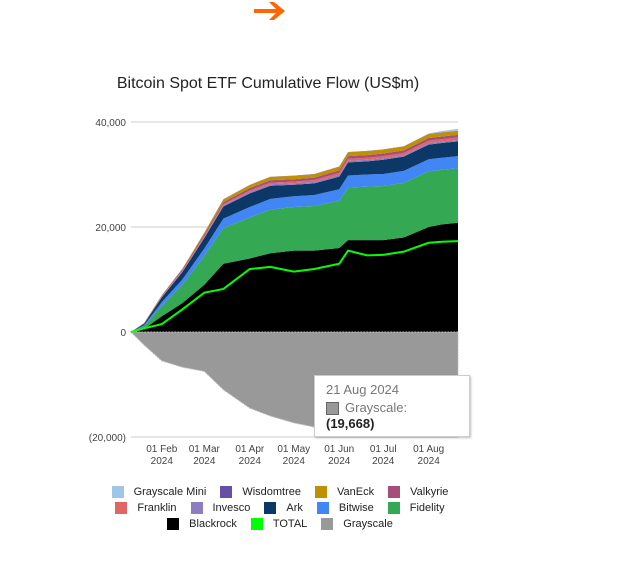  I want to click on y-tick-label: 40,000, so click(110, 123).